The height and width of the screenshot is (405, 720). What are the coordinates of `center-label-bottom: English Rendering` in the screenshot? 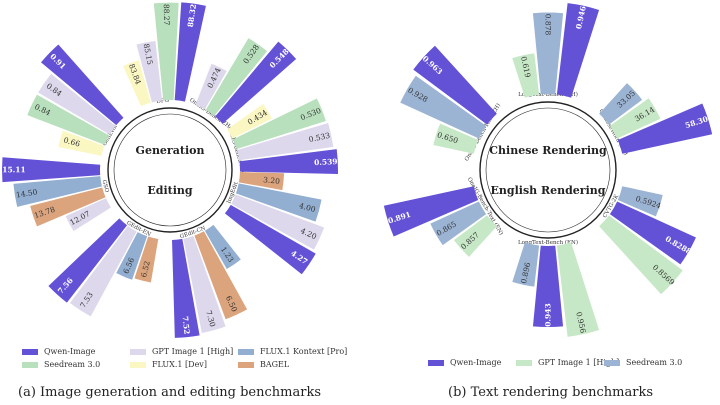 It's located at (548, 190).